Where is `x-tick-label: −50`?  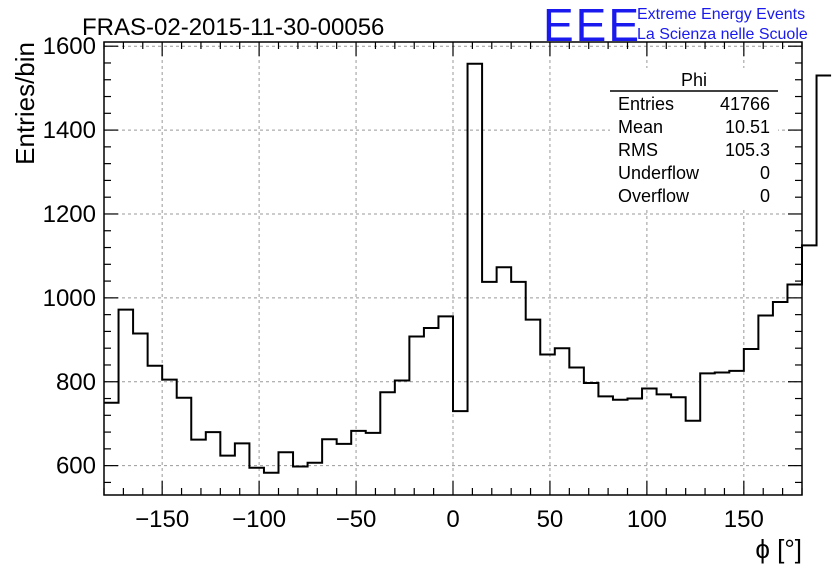
x-tick-label: −50 is located at coordinates (356, 519).